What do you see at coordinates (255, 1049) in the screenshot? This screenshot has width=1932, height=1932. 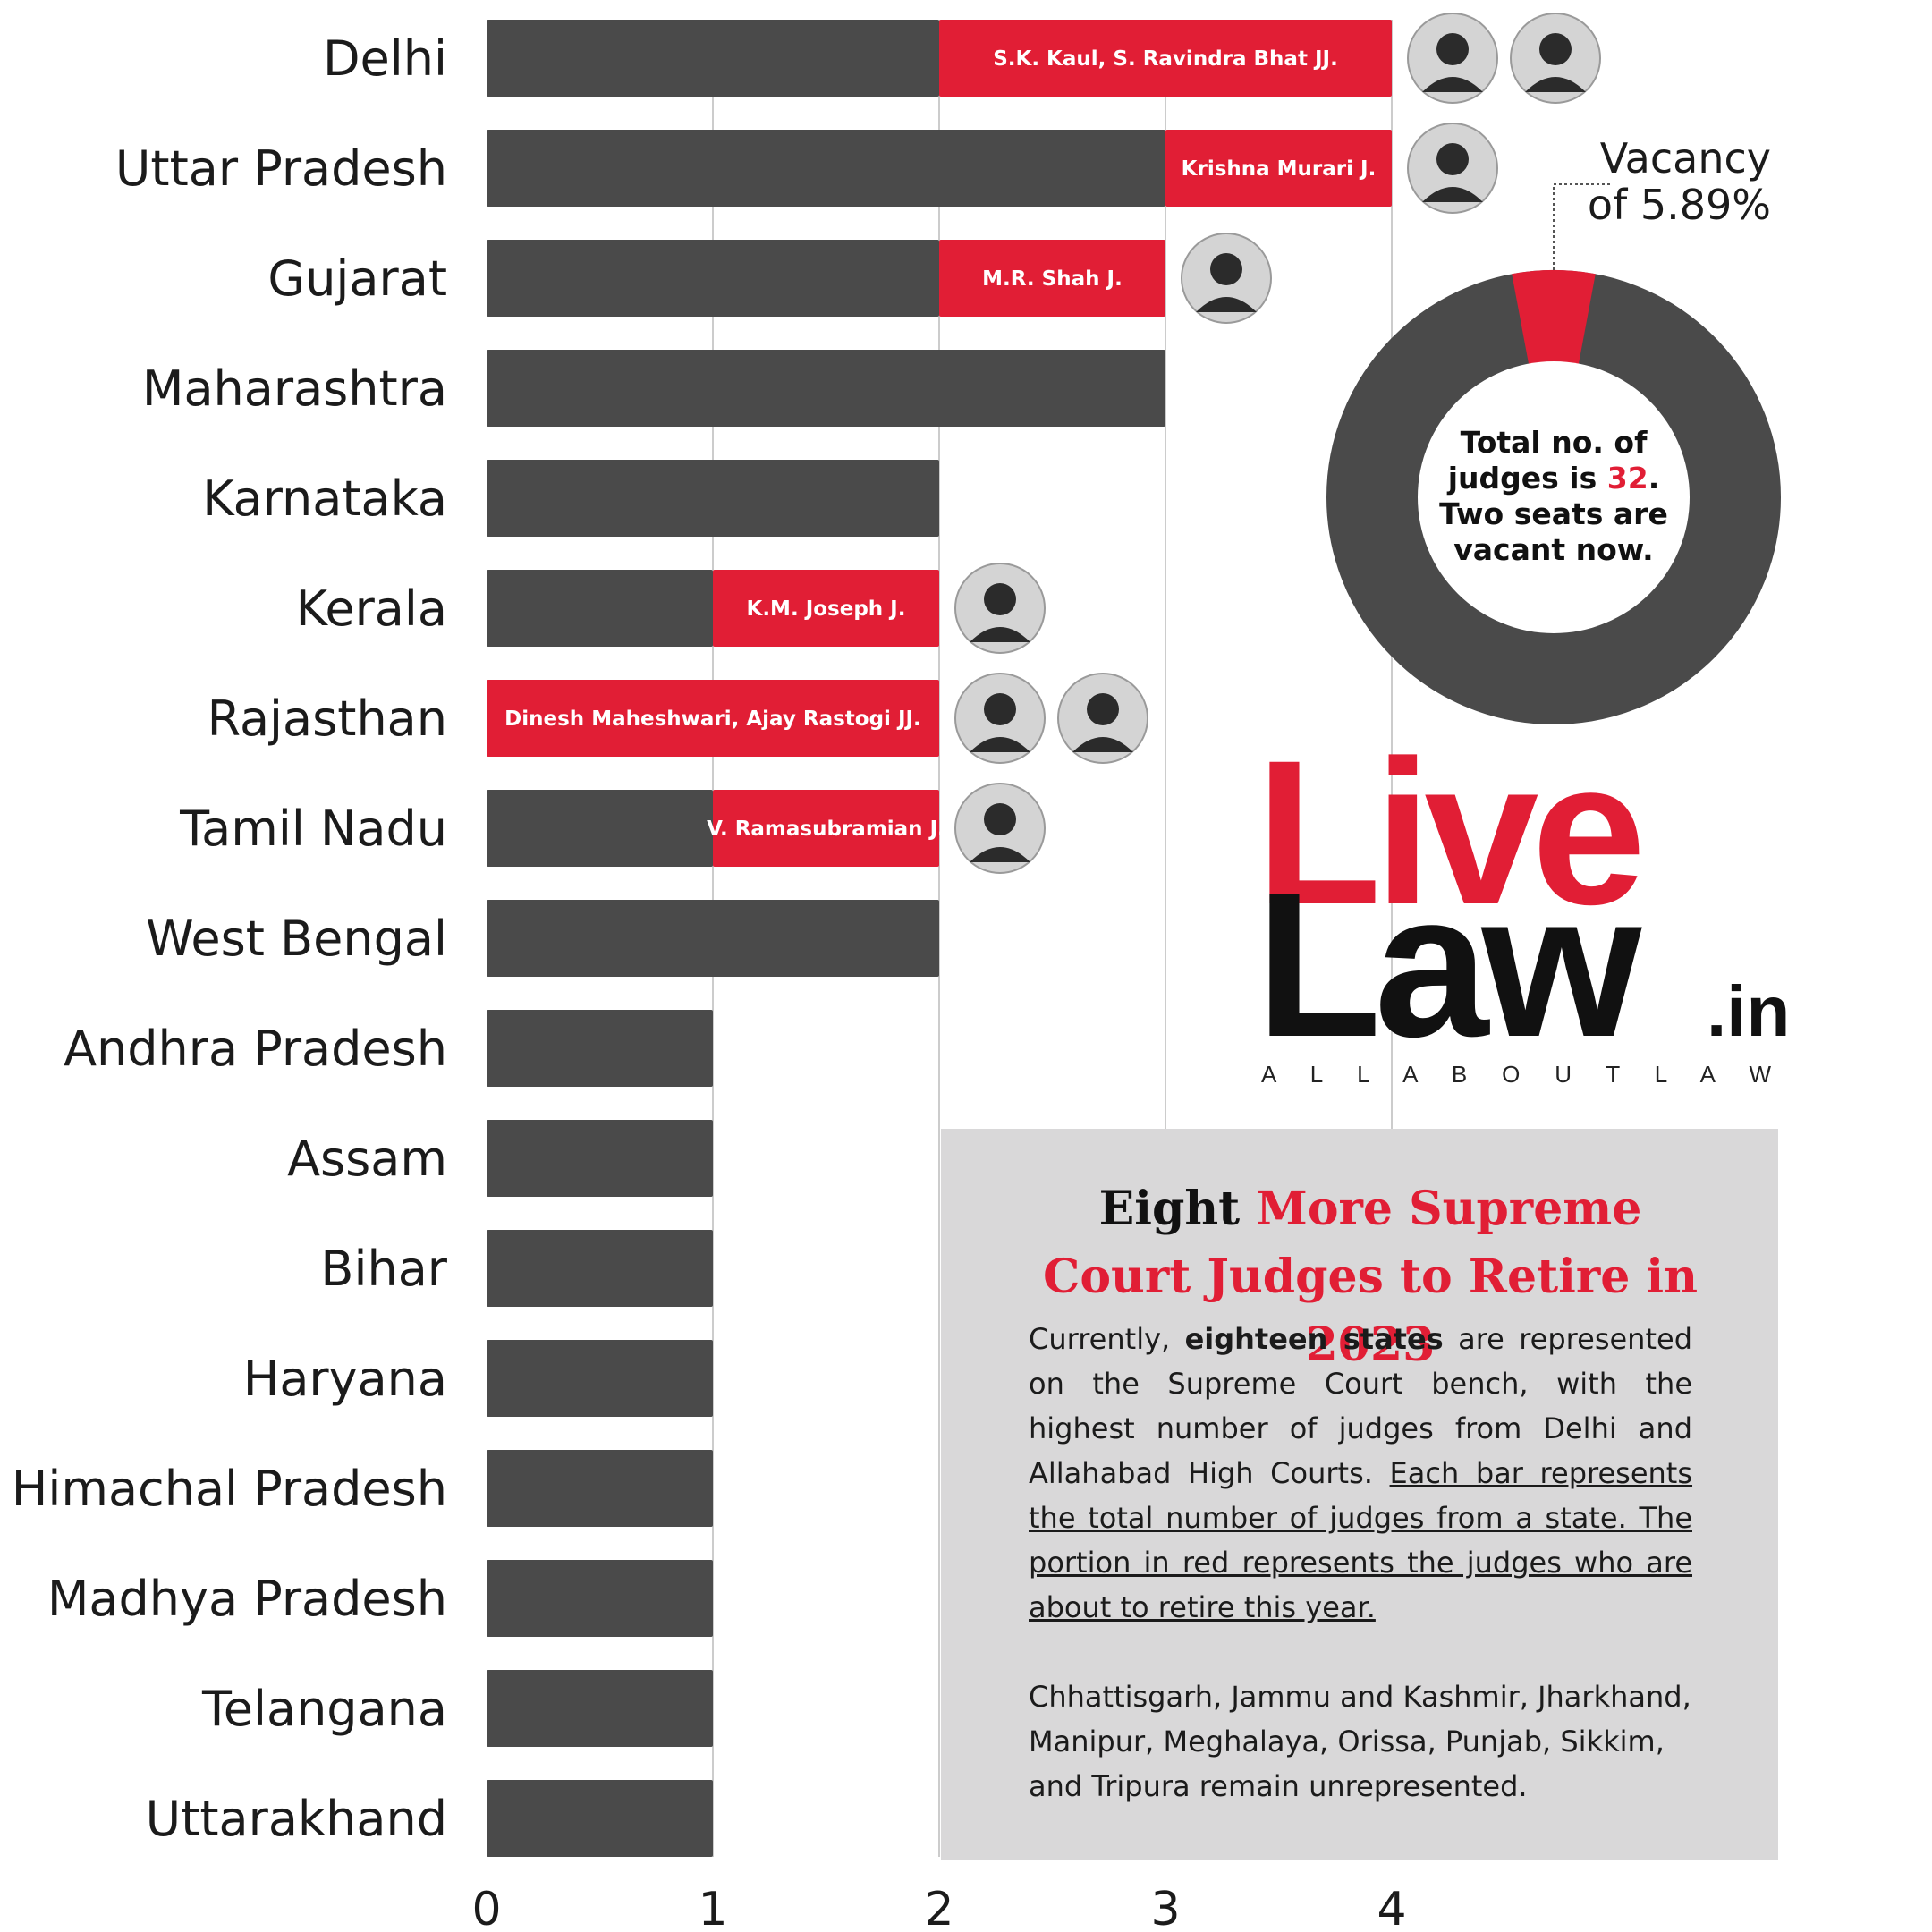 I see `state-label-andhra-pradesh: Andhra Pradesh` at bounding box center [255, 1049].